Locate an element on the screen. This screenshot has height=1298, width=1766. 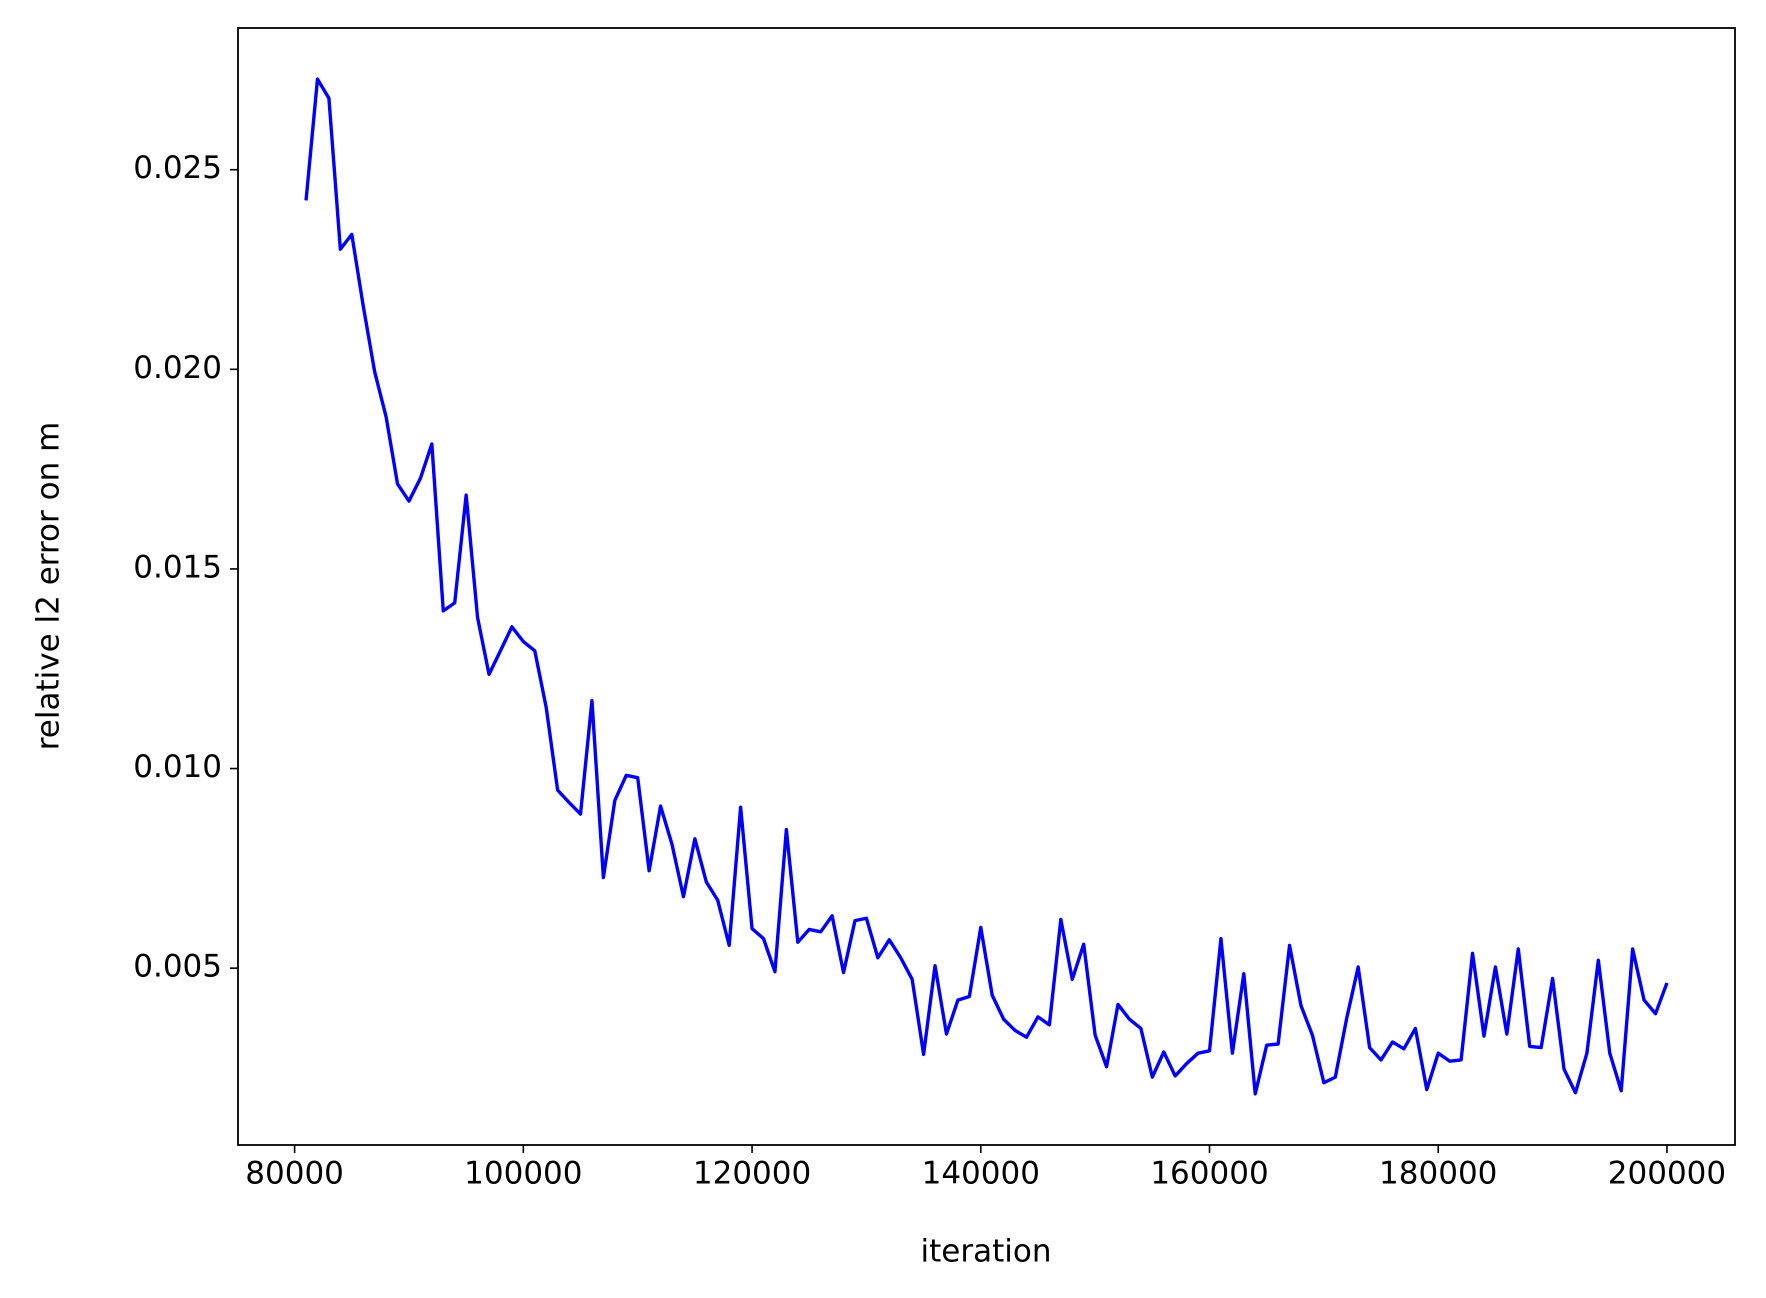
x-tick-label: 200000 is located at coordinates (1667, 1174).